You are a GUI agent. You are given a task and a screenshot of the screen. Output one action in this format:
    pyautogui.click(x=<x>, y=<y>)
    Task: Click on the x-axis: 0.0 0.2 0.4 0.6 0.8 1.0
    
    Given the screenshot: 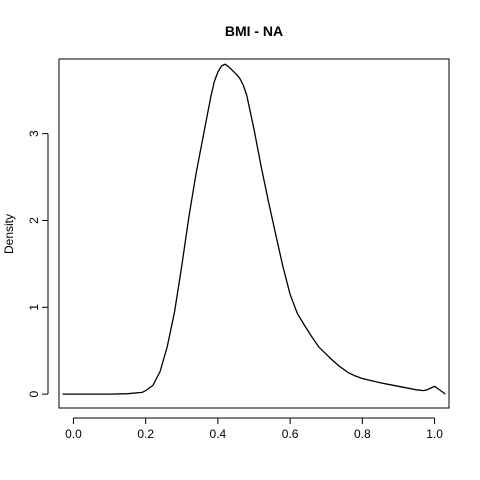 What is the action you would take?
    pyautogui.click(x=254, y=429)
    